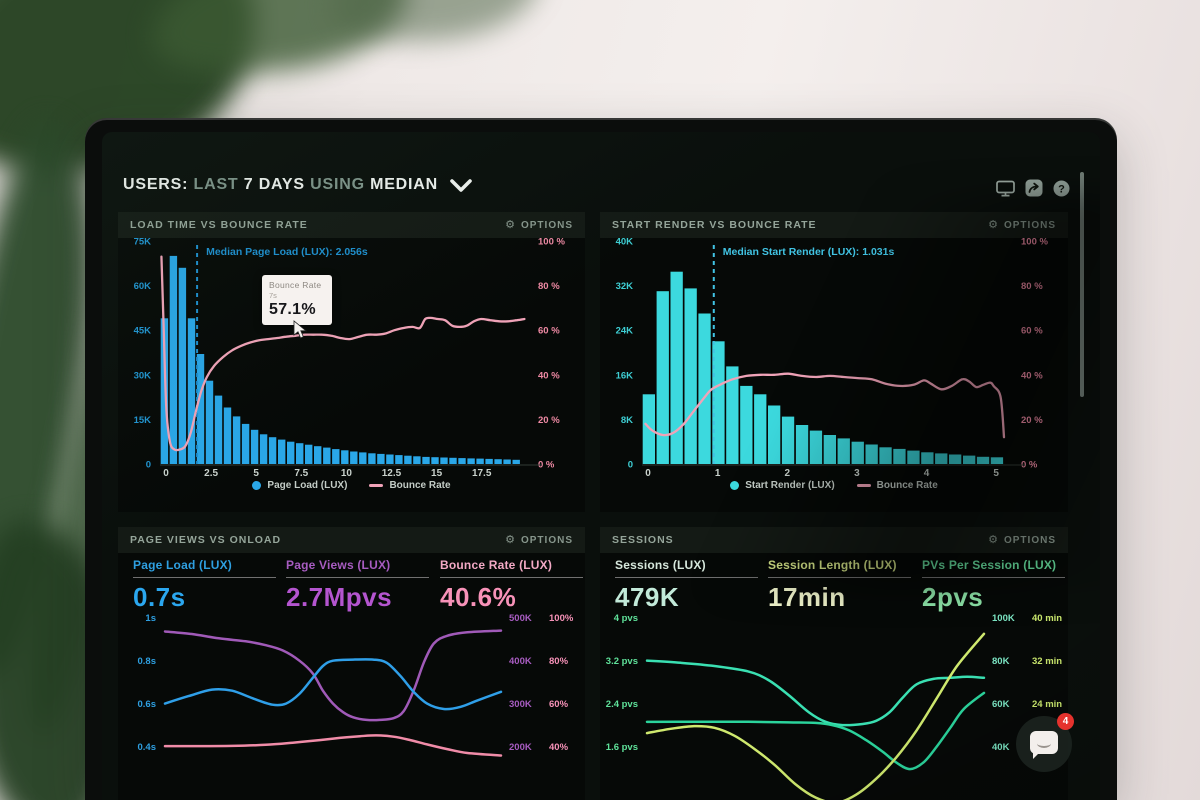 The height and width of the screenshot is (800, 1200). What do you see at coordinates (1003, 618) in the screenshot?
I see `axis-tick: 100K` at bounding box center [1003, 618].